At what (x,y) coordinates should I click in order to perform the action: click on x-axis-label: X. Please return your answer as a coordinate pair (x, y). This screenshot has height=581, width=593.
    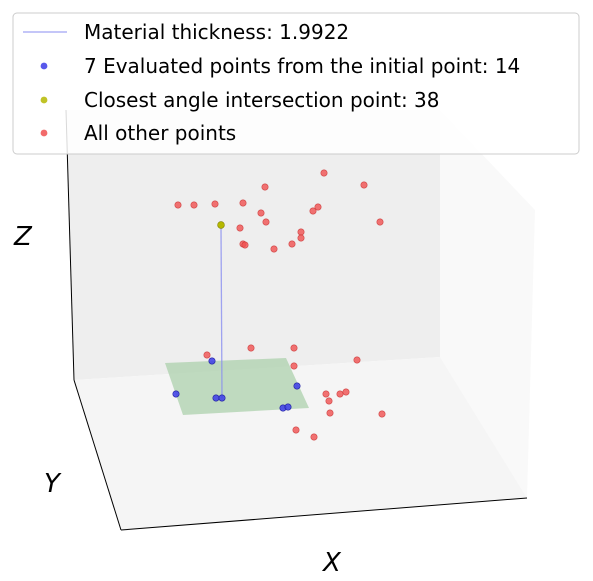
    Looking at the image, I should click on (331, 563).